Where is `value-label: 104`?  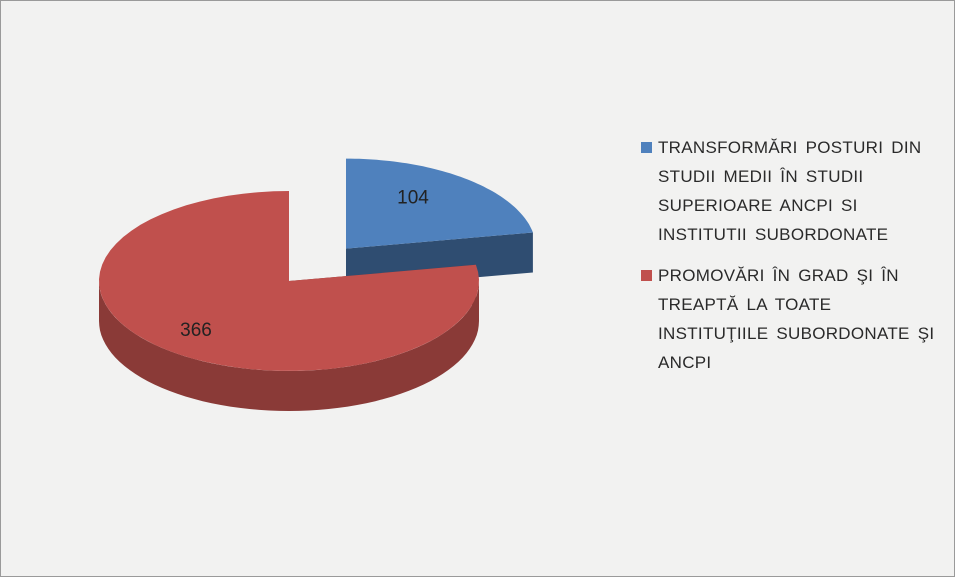
value-label: 104 is located at coordinates (413, 198).